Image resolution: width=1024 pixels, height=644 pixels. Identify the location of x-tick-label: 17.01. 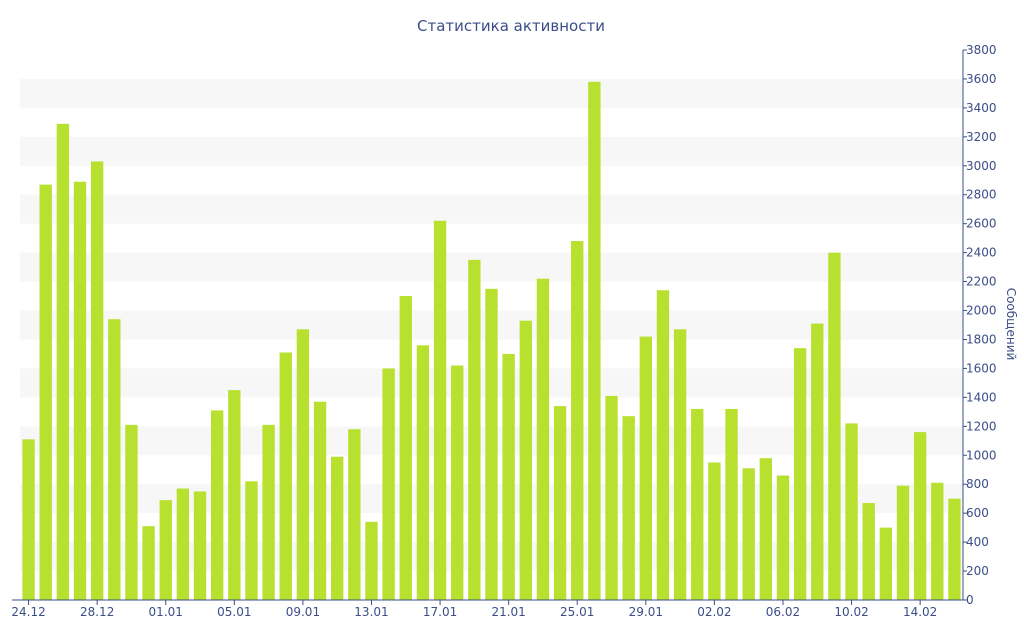
(440, 612).